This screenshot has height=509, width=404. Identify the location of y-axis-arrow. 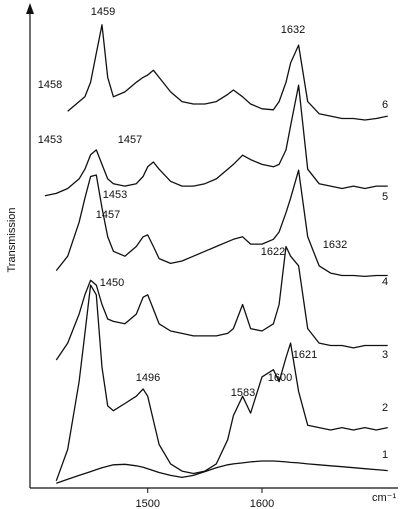
(30, 8).